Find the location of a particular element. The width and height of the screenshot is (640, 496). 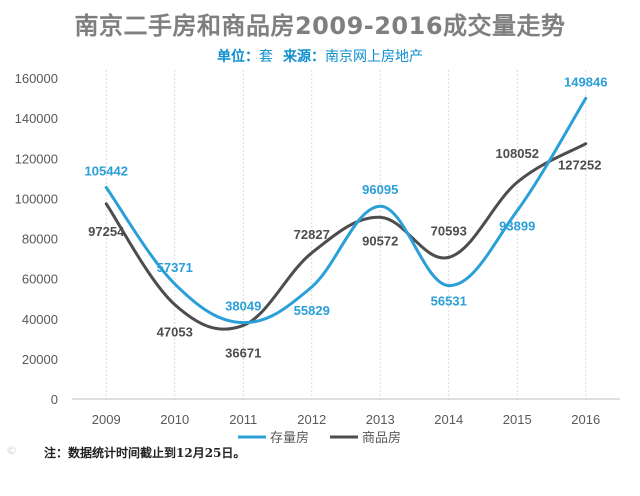

legend-label-1: 存量房 is located at coordinates (289, 438).